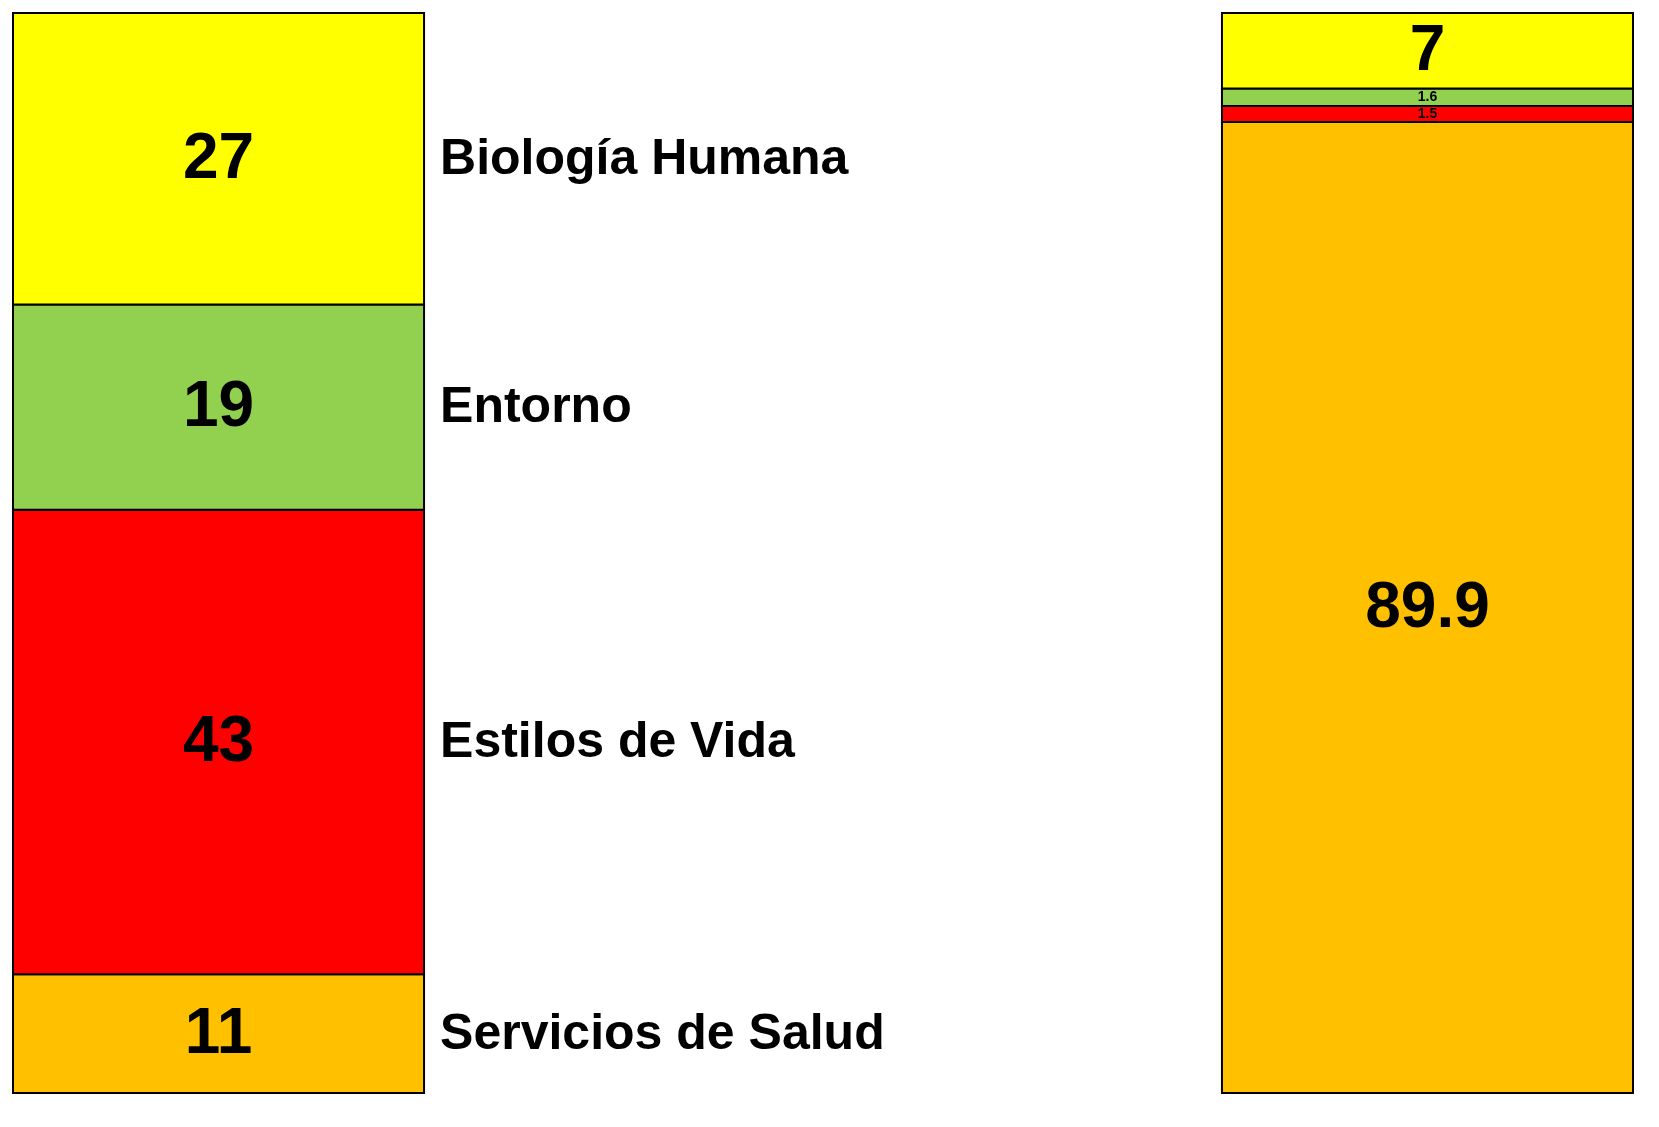 This screenshot has width=1659, height=1127. What do you see at coordinates (536, 405) in the screenshot?
I see `series-label: Entorno` at bounding box center [536, 405].